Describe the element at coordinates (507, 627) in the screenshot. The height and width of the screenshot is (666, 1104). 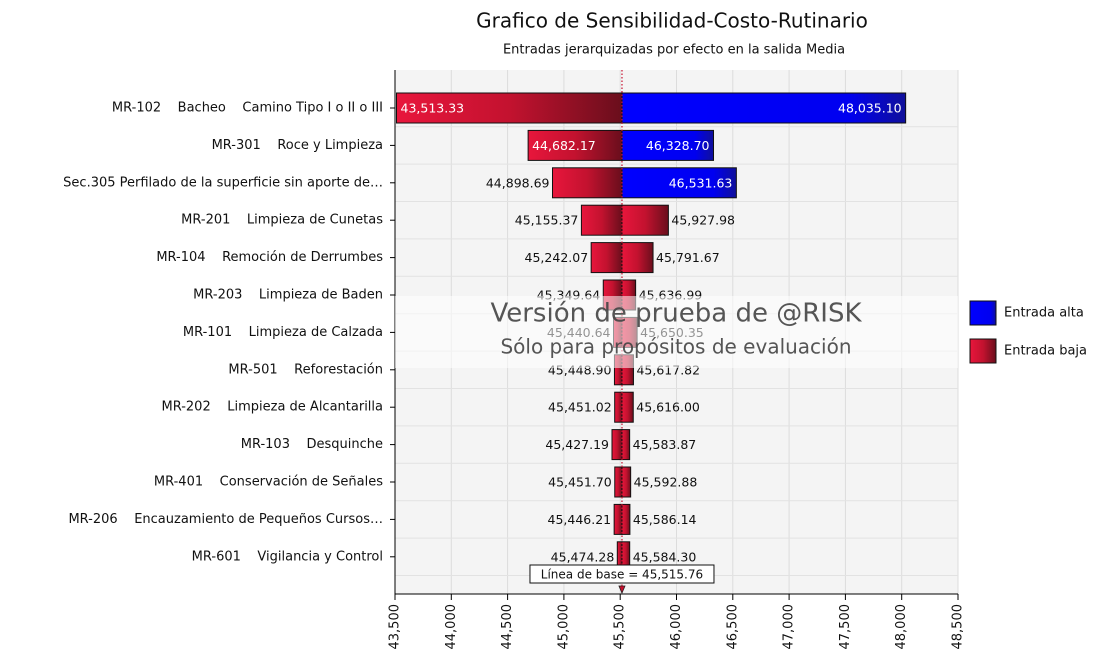
I see `x-tick-label: 44,500` at that location.